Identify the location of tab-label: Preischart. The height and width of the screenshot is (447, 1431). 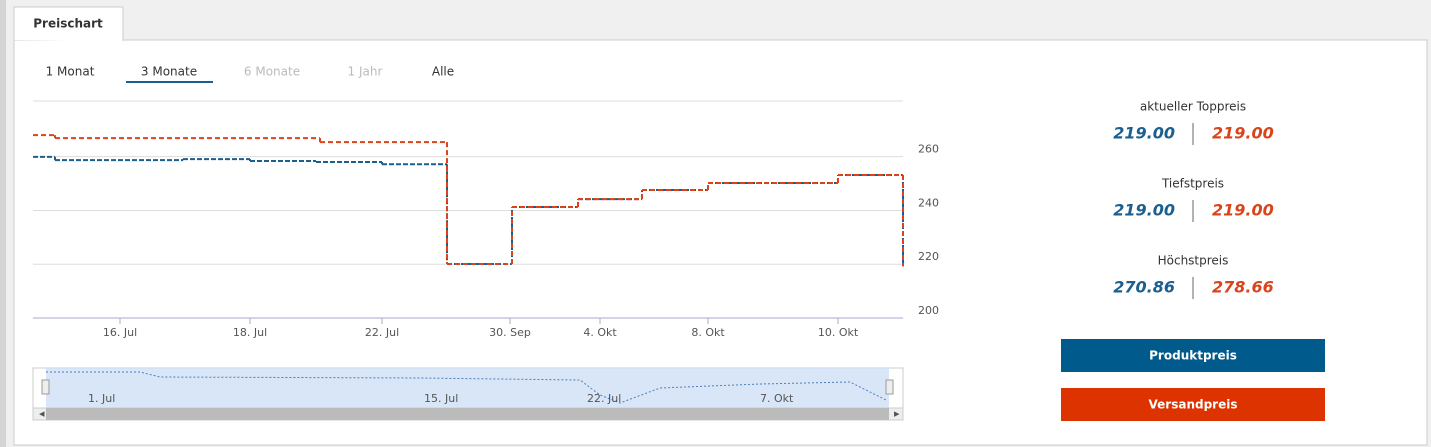
(68, 24).